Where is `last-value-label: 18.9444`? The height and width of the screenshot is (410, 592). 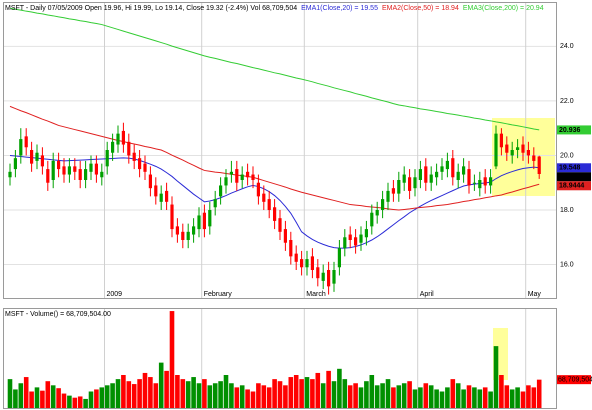 last-value-label: 18.9444 is located at coordinates (571, 186).